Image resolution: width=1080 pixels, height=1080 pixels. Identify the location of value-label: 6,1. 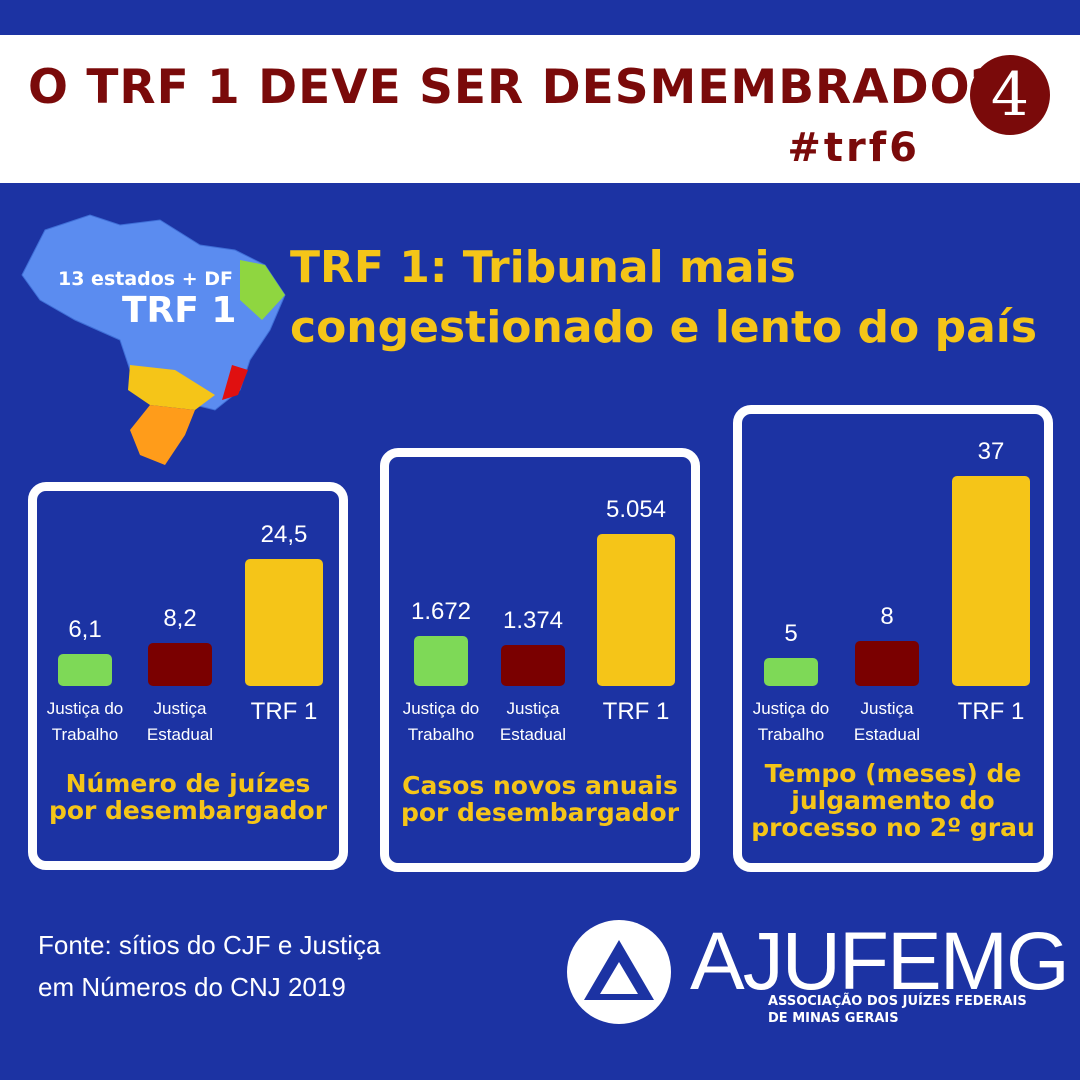
(85, 630).